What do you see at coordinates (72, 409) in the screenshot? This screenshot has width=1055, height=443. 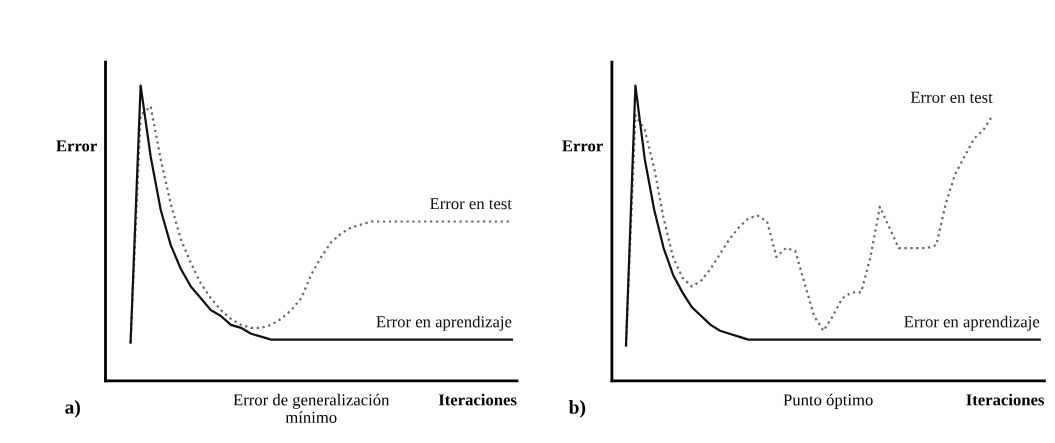 I see `text: a)` at bounding box center [72, 409].